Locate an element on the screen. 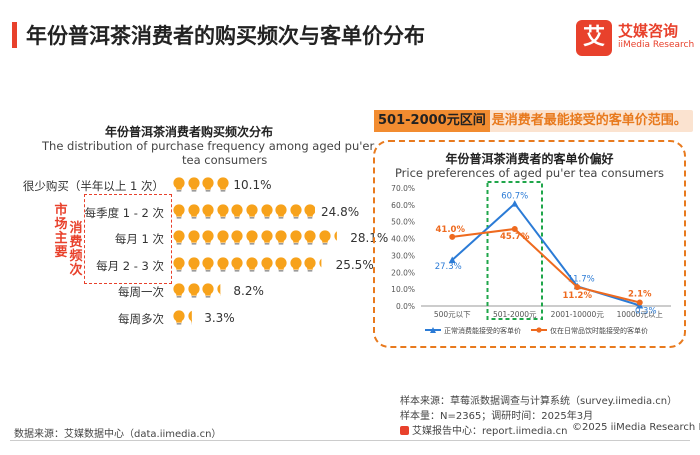 The height and width of the screenshot is (455, 700). x-tick-label: 2001-10000元 is located at coordinates (578, 314).